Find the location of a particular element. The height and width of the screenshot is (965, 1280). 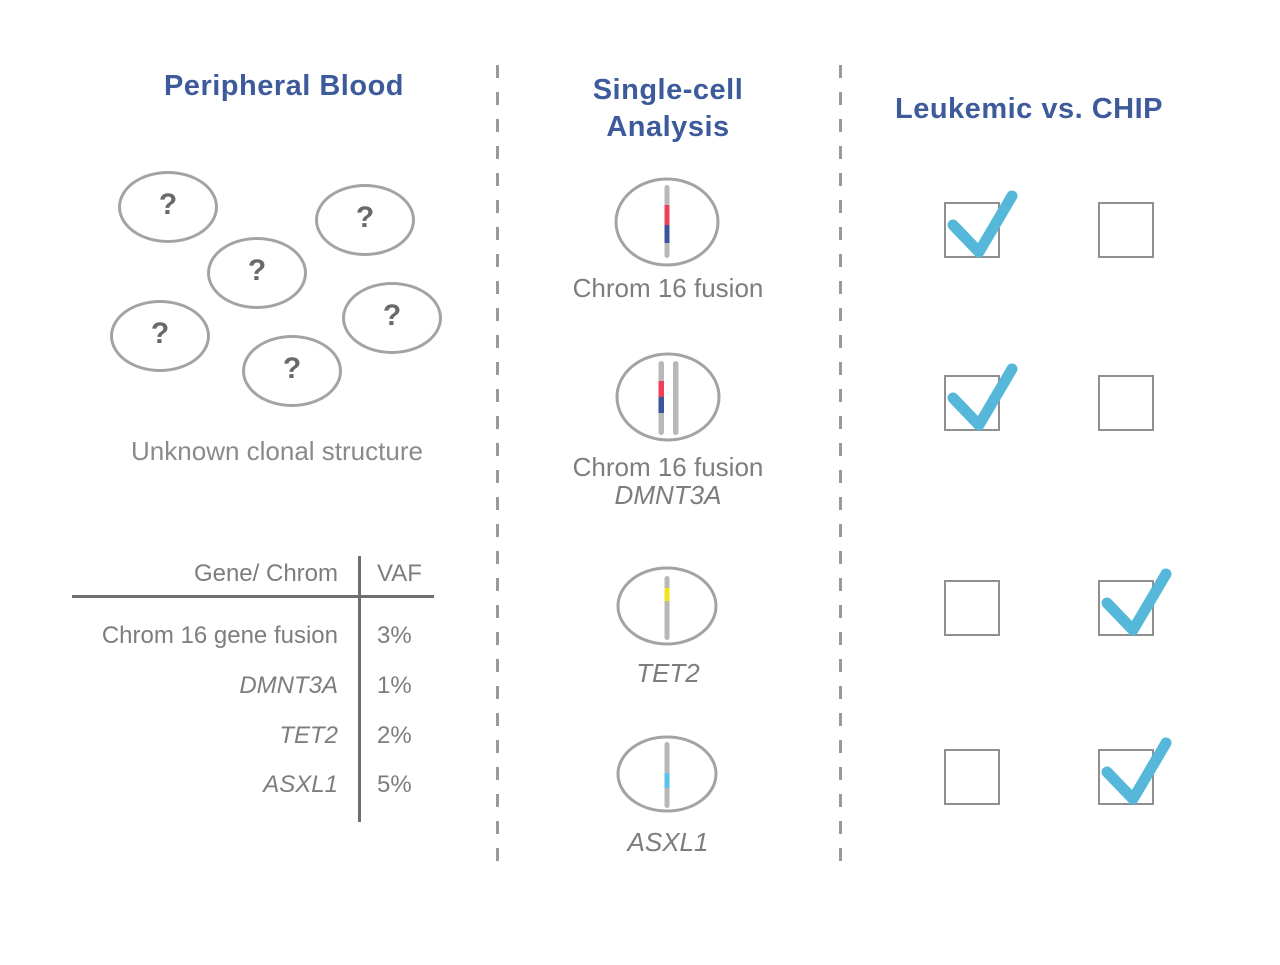

unknown-cell-4: ? is located at coordinates (160, 336).